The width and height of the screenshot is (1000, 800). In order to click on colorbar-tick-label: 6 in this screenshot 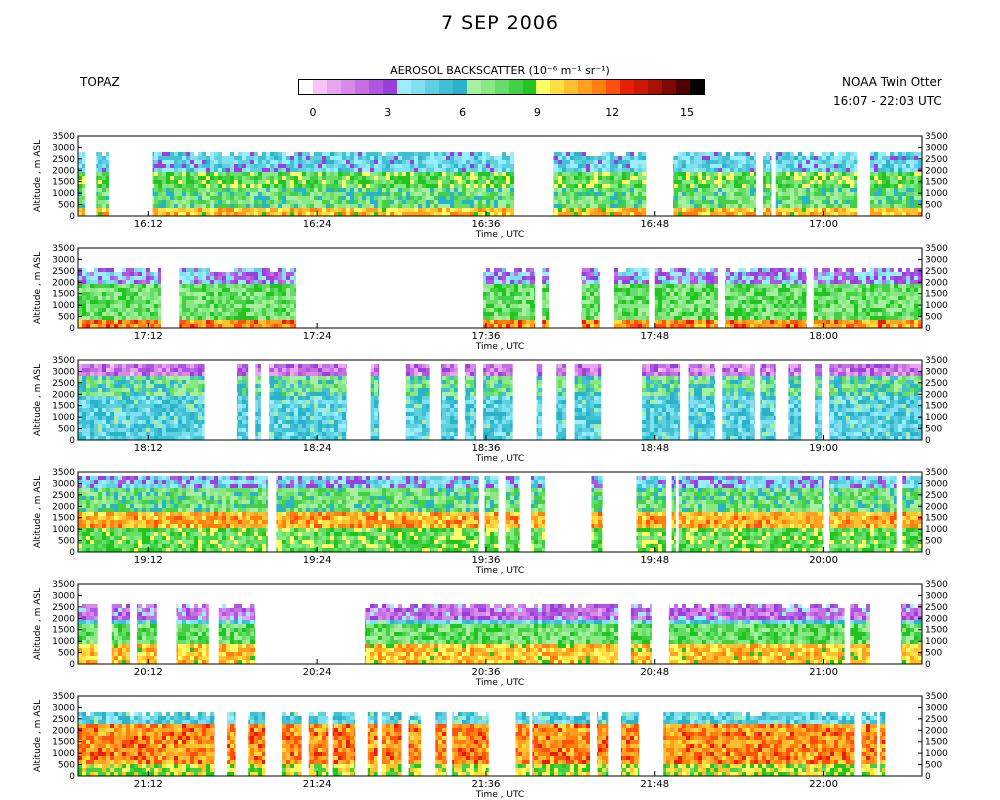, I will do `click(462, 112)`.